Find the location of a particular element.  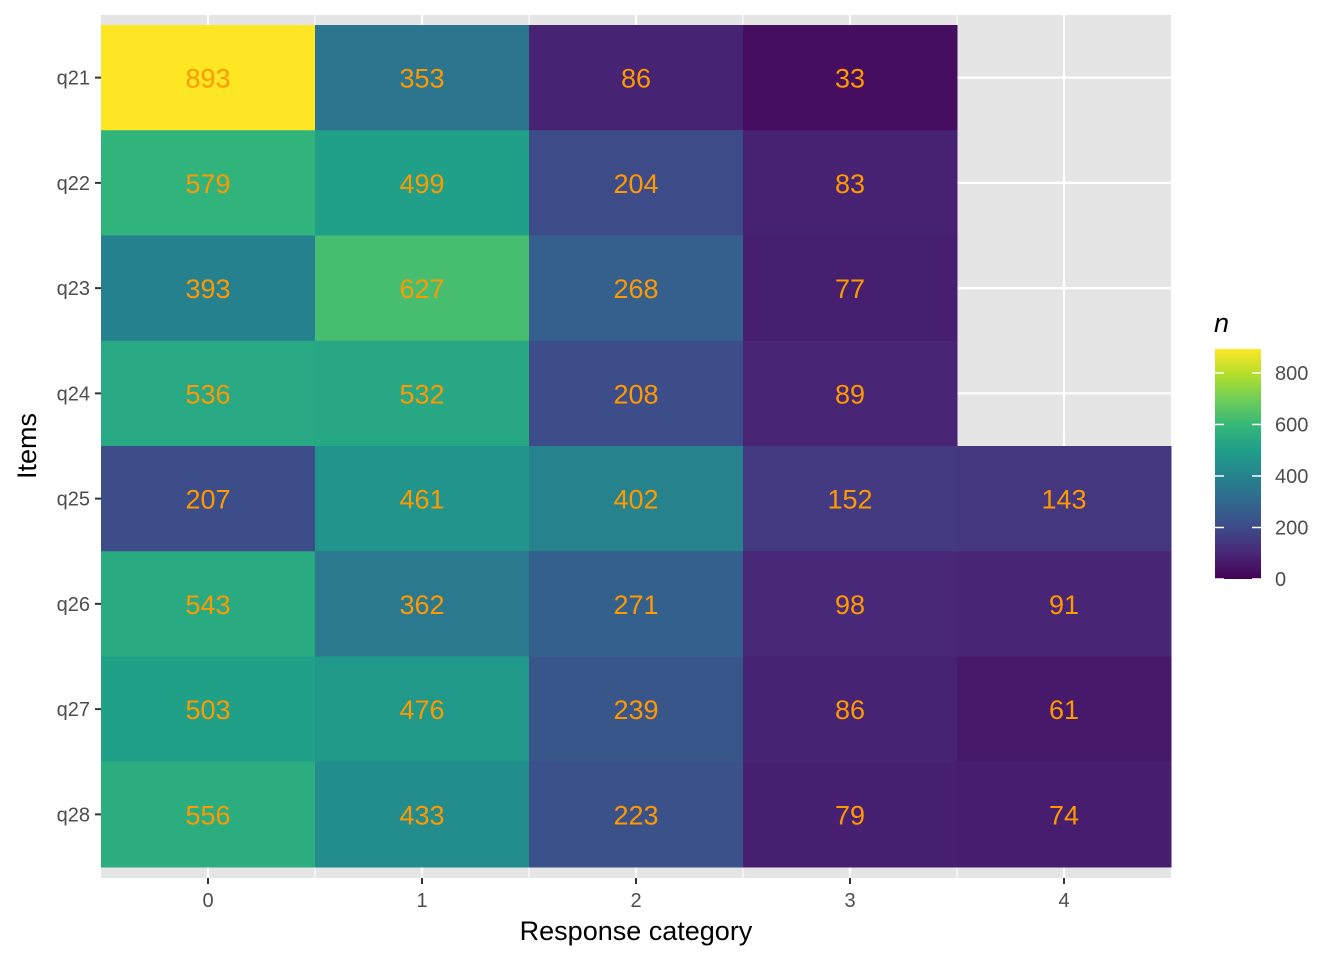

cell-value-label: 204 is located at coordinates (635, 184).